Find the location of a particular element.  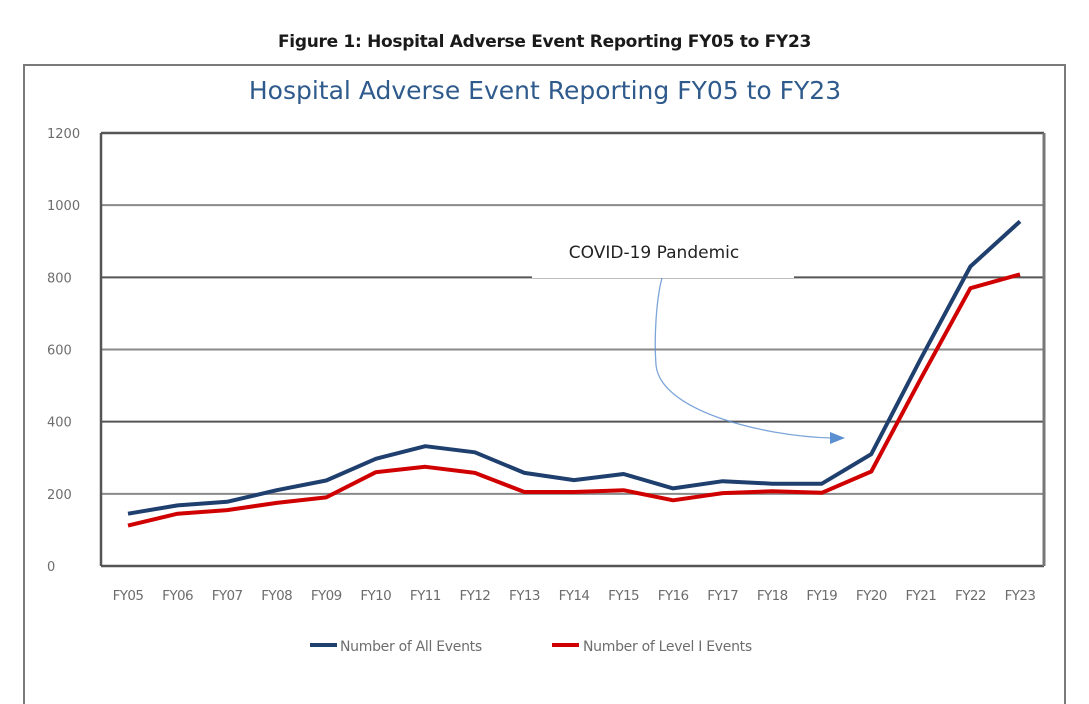

y-axis-ticks: 0 200 400 600 800 1000 1200 is located at coordinates (63, 351).